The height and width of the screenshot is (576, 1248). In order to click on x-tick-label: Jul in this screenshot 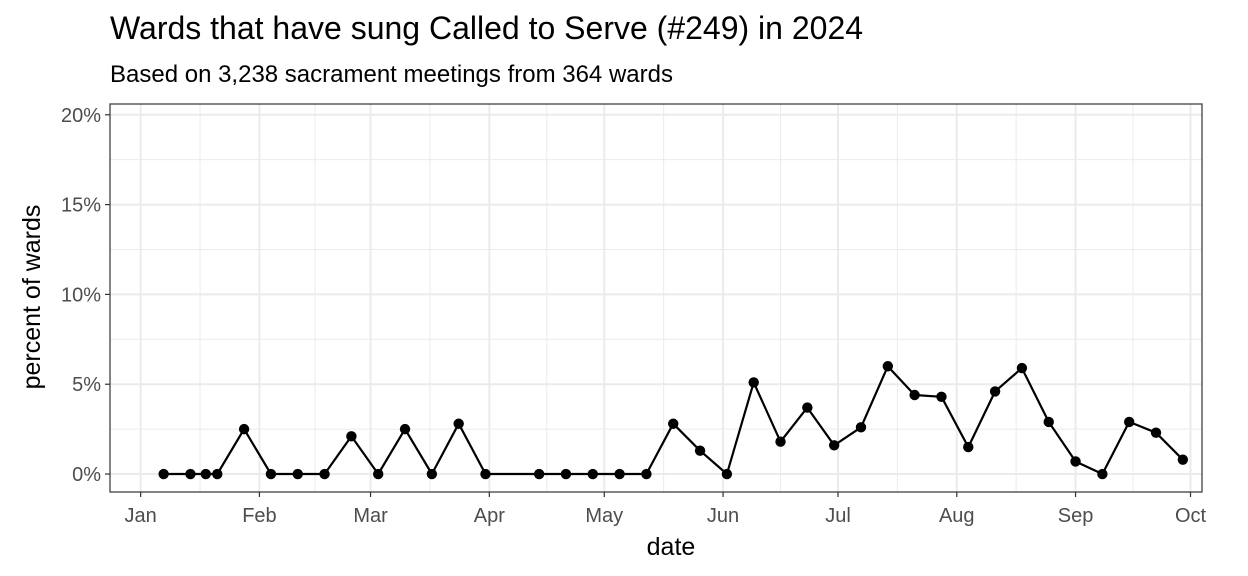, I will do `click(838, 516)`.